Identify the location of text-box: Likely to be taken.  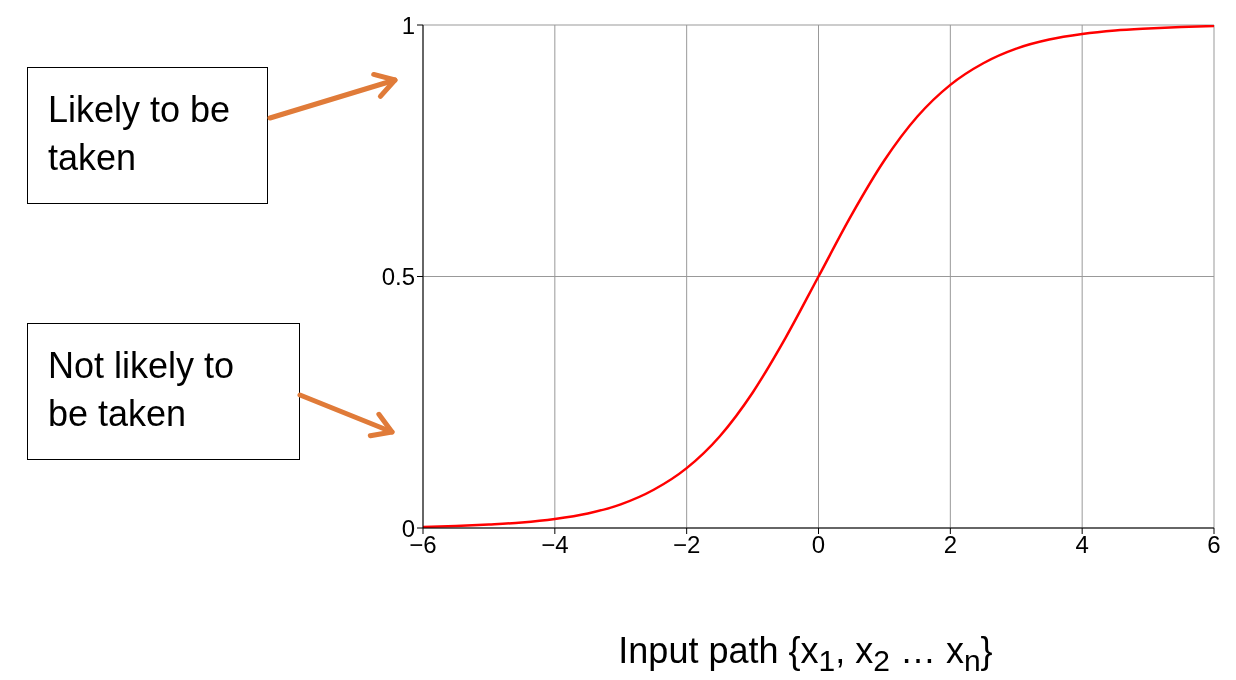
(147, 135).